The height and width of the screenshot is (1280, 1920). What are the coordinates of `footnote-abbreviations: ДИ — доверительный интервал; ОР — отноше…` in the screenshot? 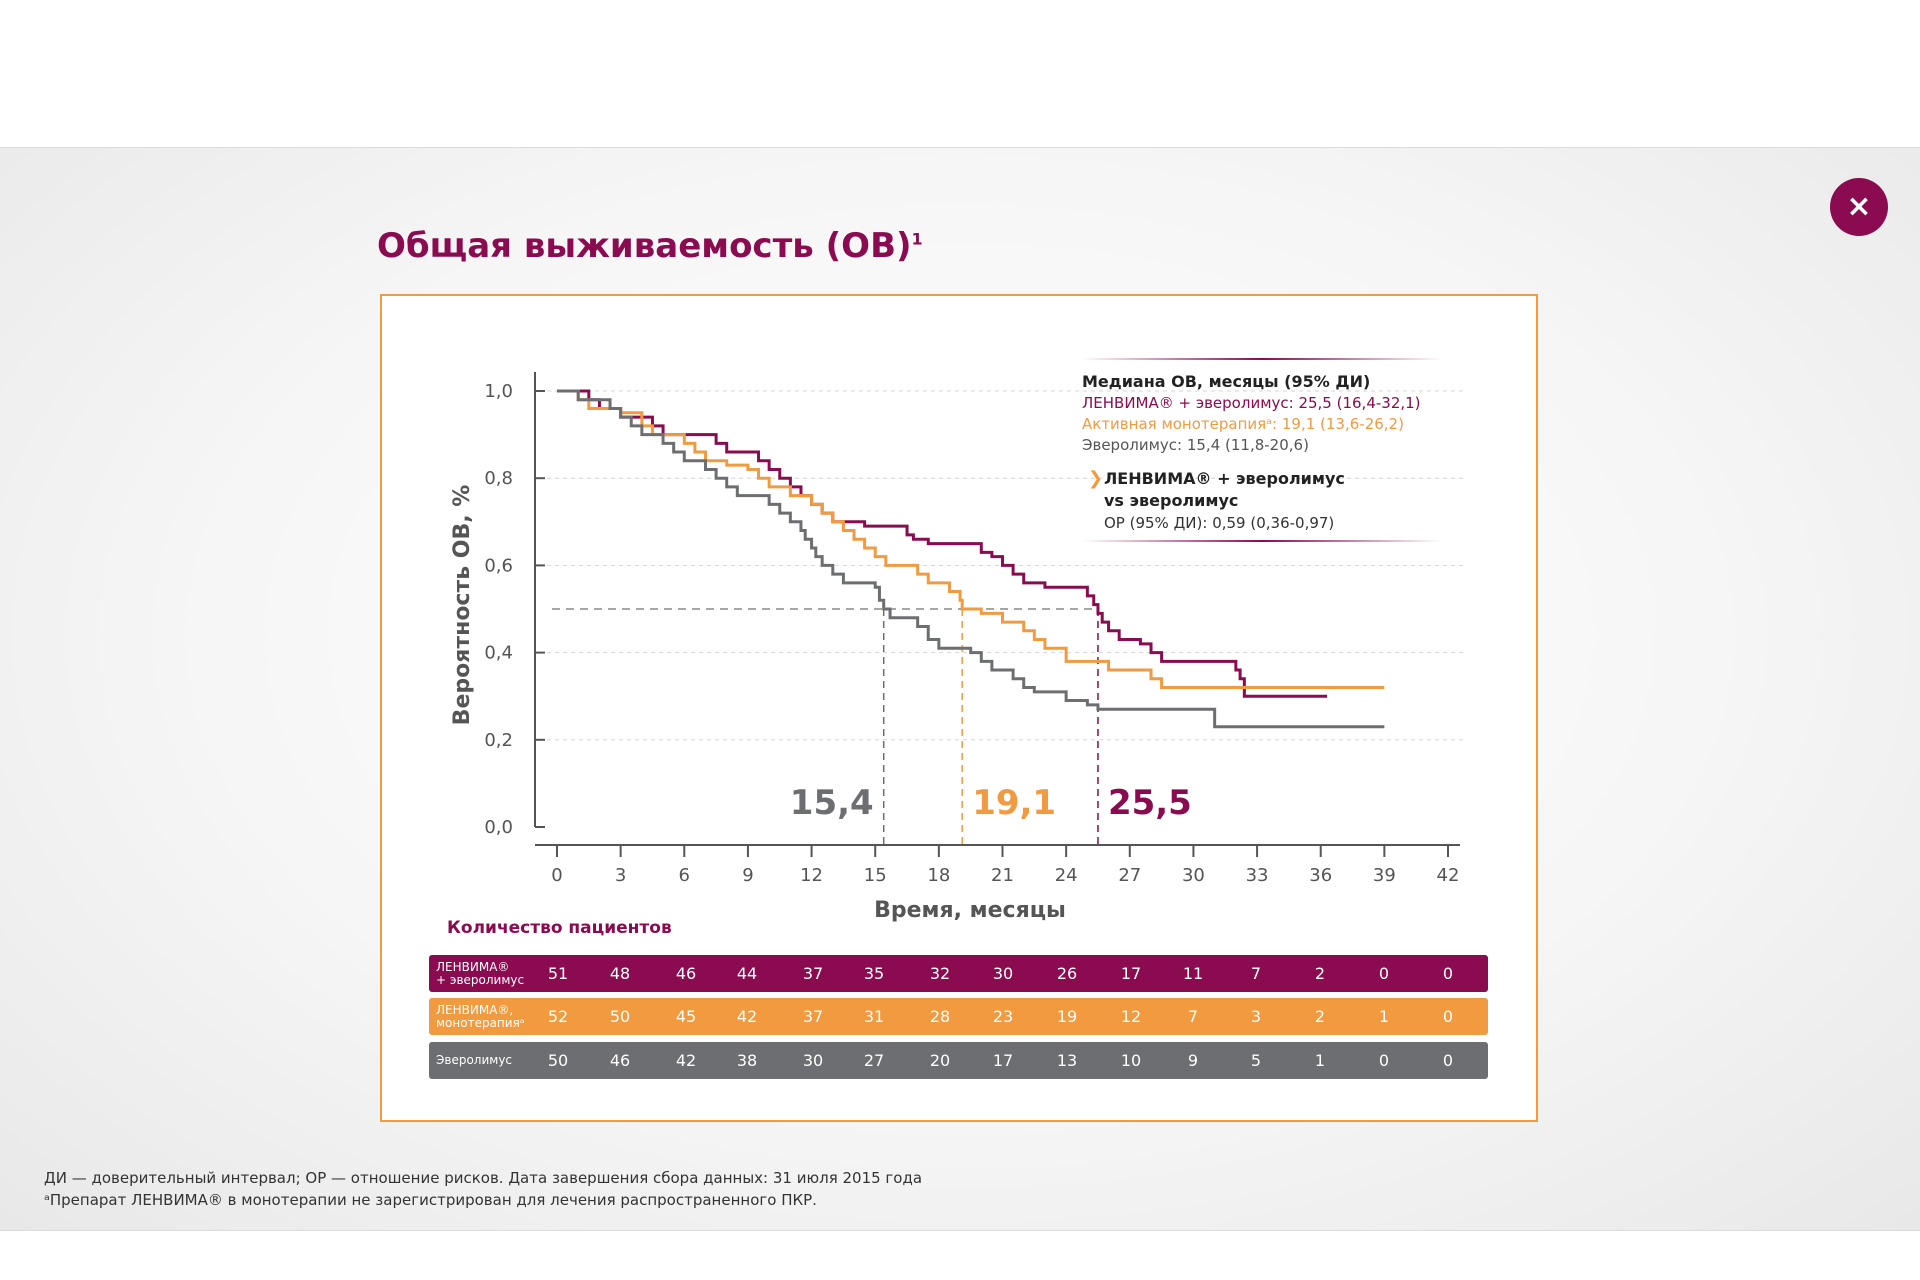 It's located at (483, 1178).